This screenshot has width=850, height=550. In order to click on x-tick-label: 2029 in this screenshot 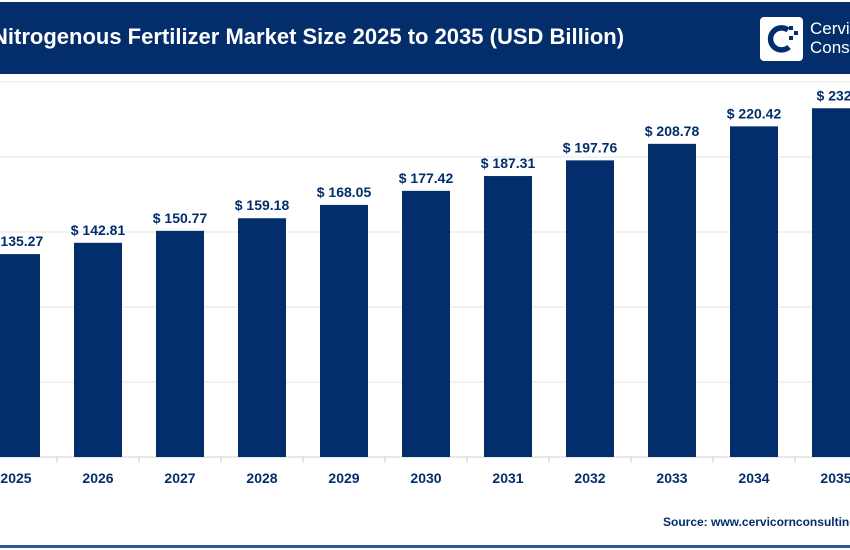, I will do `click(343, 478)`.